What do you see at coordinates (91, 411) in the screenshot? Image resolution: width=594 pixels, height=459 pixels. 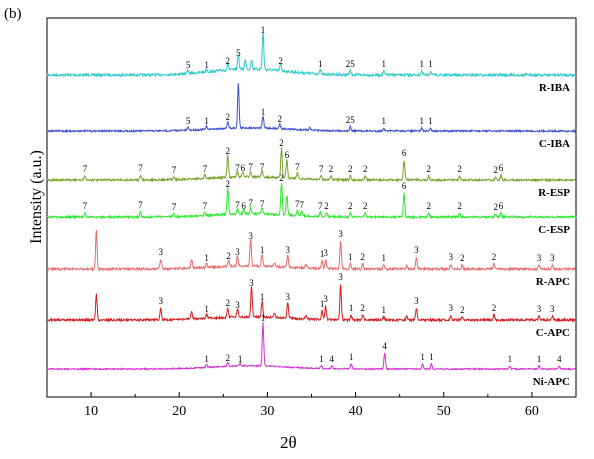 I see `x-tick-label: 10` at bounding box center [91, 411].